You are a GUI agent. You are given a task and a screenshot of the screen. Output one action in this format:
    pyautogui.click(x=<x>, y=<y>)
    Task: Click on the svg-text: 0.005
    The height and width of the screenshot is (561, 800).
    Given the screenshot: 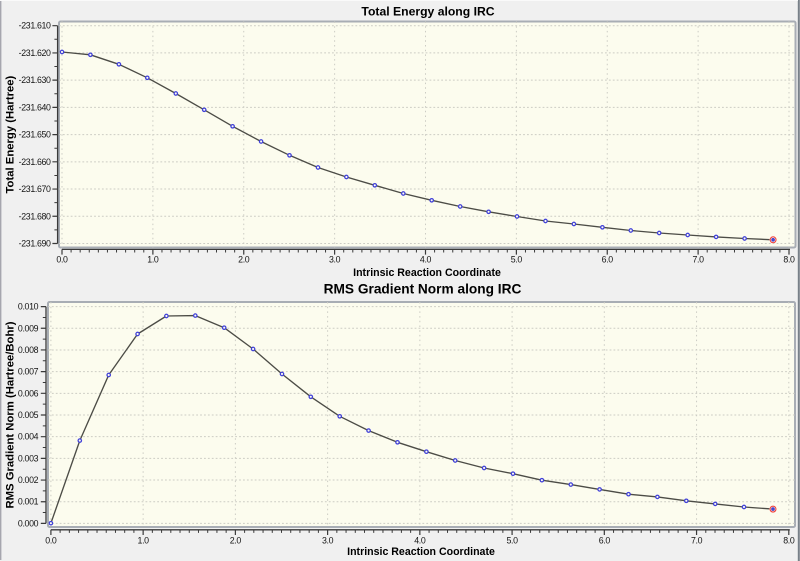 What is the action you would take?
    pyautogui.click(x=28, y=415)
    